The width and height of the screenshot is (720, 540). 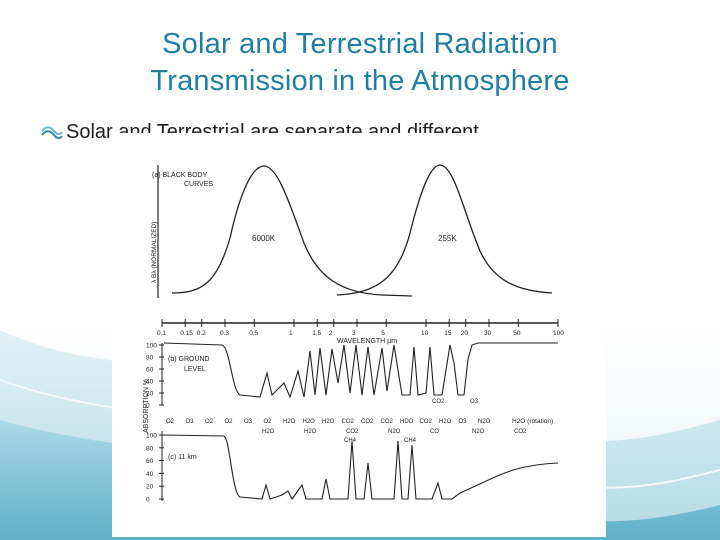 What do you see at coordinates (383, 333) in the screenshot?
I see `wavelength-tick-label: 5` at bounding box center [383, 333].